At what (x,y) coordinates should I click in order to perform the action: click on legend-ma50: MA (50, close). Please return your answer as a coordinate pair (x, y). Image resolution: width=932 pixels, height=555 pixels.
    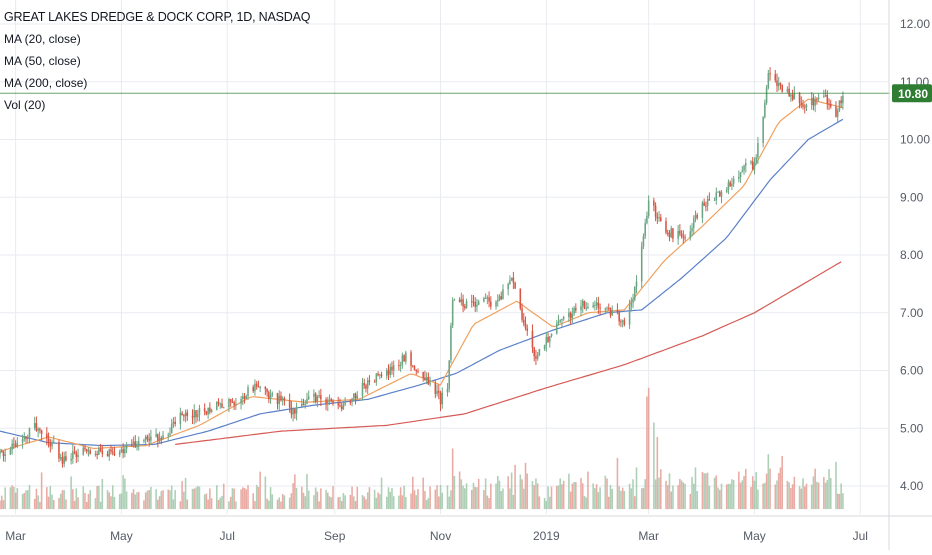
    Looking at the image, I should click on (42, 61).